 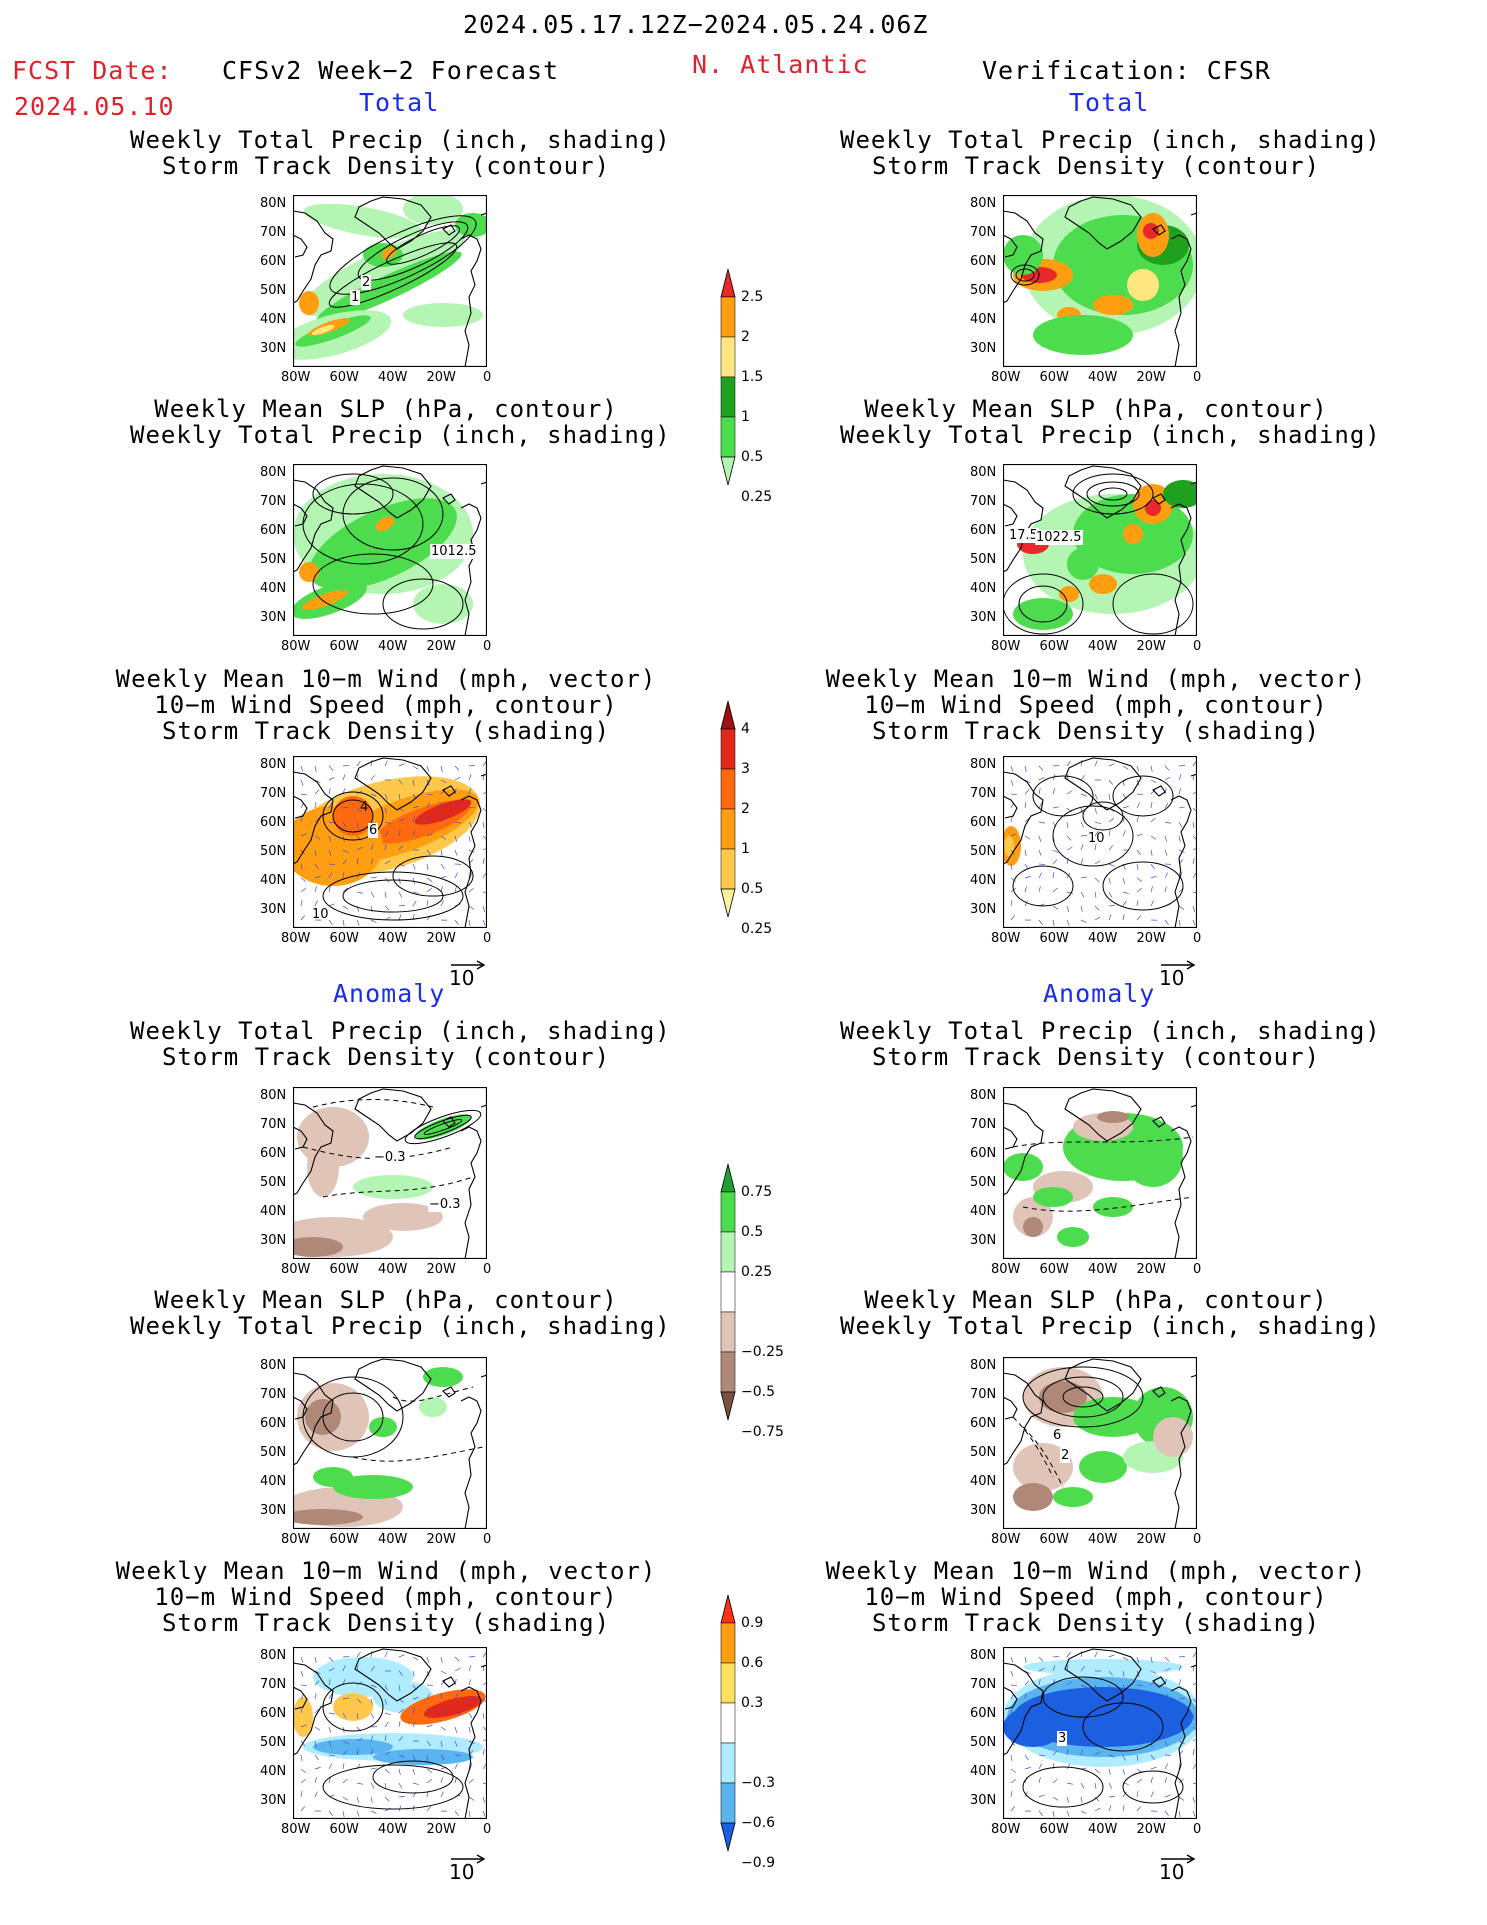 I want to click on contour-label: 6, so click(x=373, y=830).